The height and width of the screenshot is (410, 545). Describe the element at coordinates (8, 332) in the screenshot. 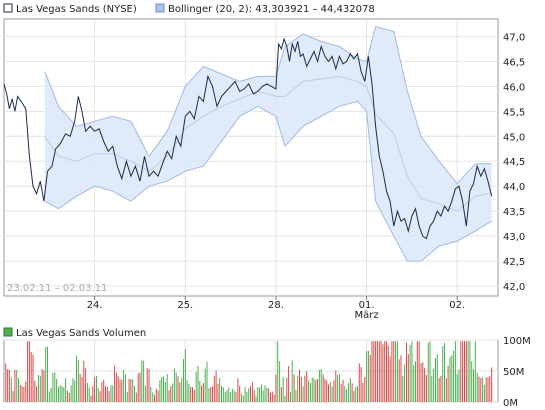

I see `volume-legend-swatch` at that location.